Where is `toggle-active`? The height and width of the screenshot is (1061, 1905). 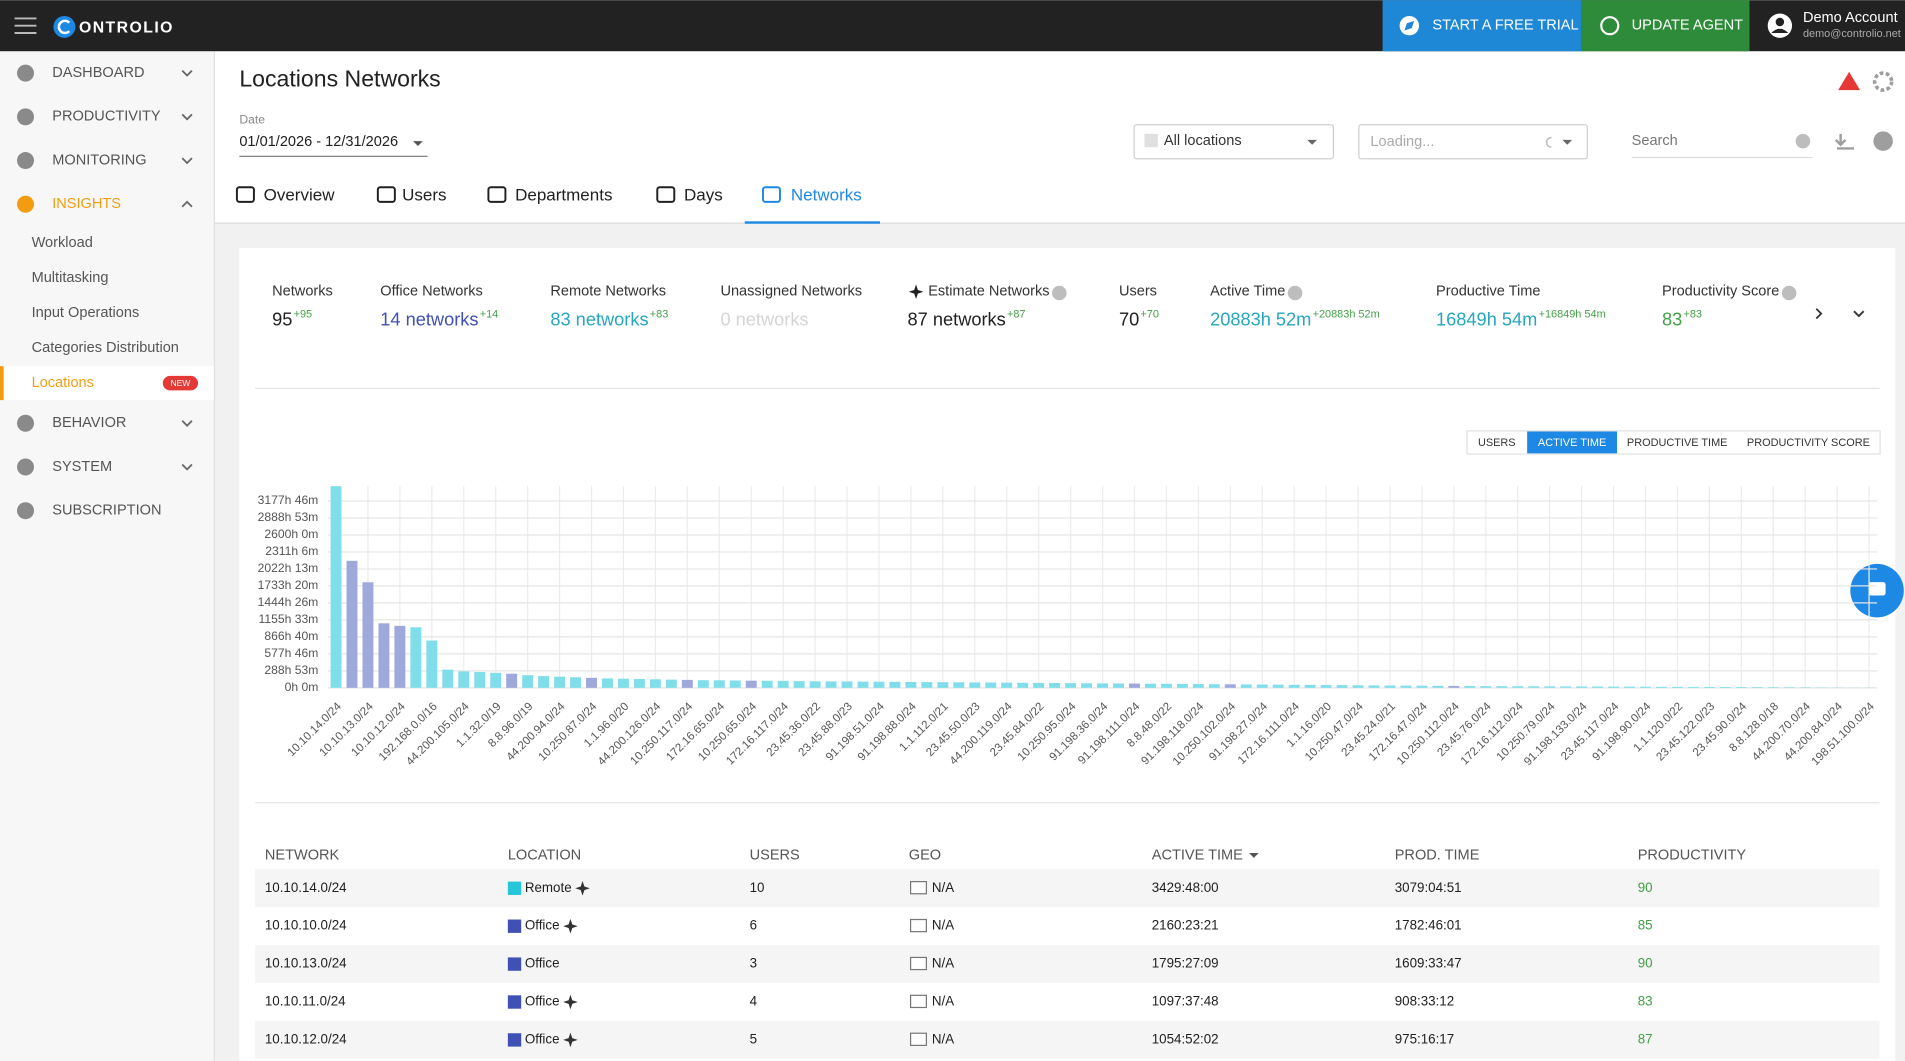
toggle-active is located at coordinates (1572, 442).